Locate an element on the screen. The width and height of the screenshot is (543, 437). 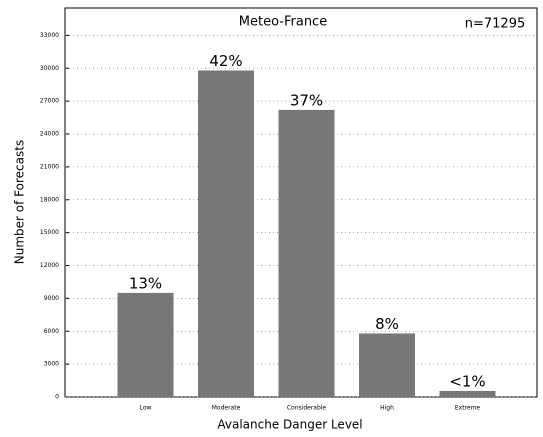
x-tick-label: Extreme is located at coordinates (468, 408).